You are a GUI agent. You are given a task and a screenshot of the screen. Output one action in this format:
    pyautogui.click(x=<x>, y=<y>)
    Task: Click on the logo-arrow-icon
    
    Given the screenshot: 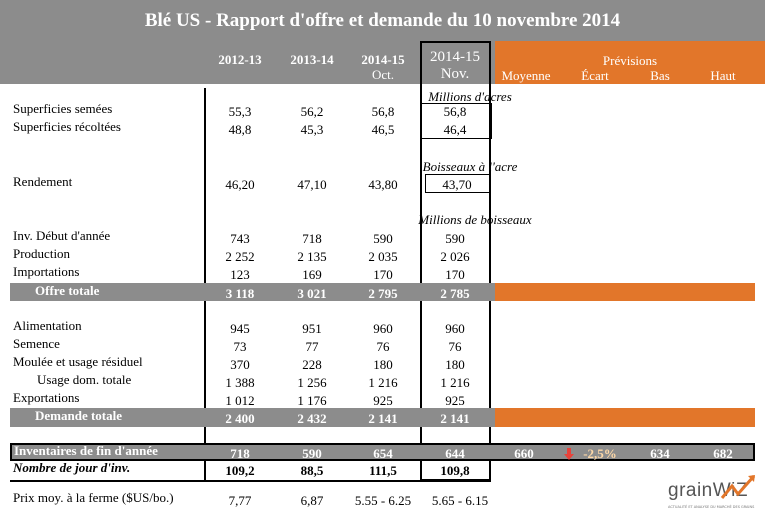 What is the action you would take?
    pyautogui.click(x=738, y=487)
    